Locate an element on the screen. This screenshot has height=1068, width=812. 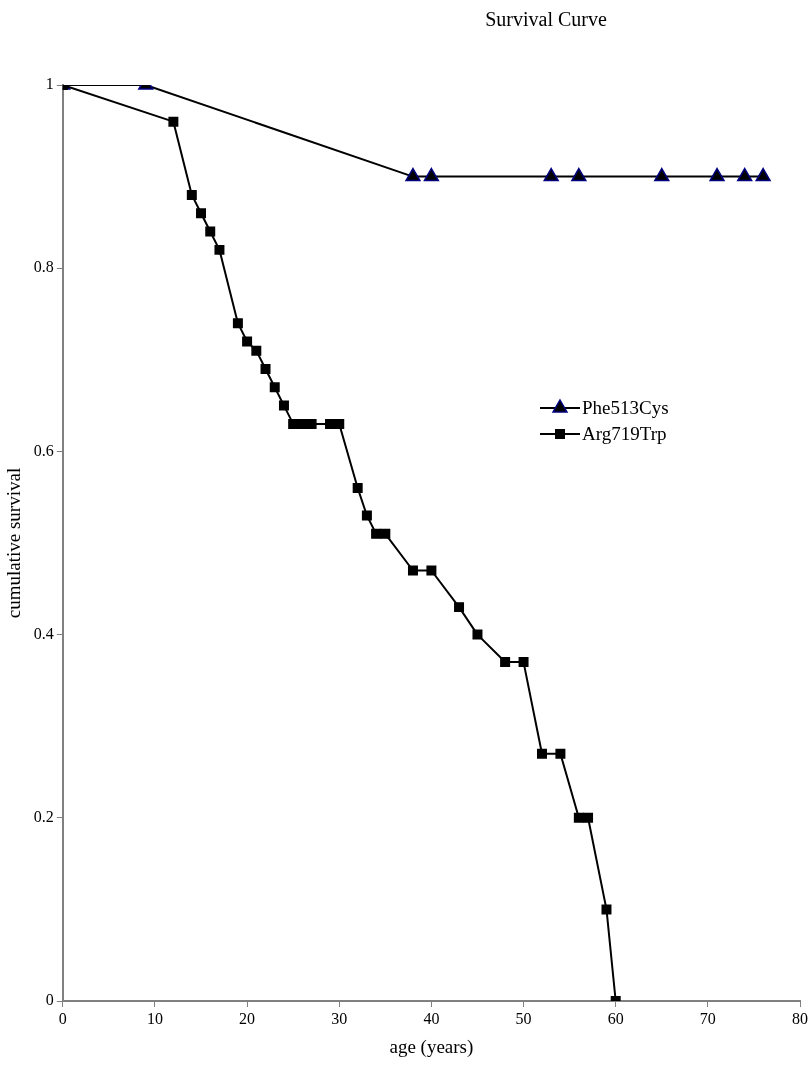
x-axis-title: age (years) is located at coordinates (431, 1046).